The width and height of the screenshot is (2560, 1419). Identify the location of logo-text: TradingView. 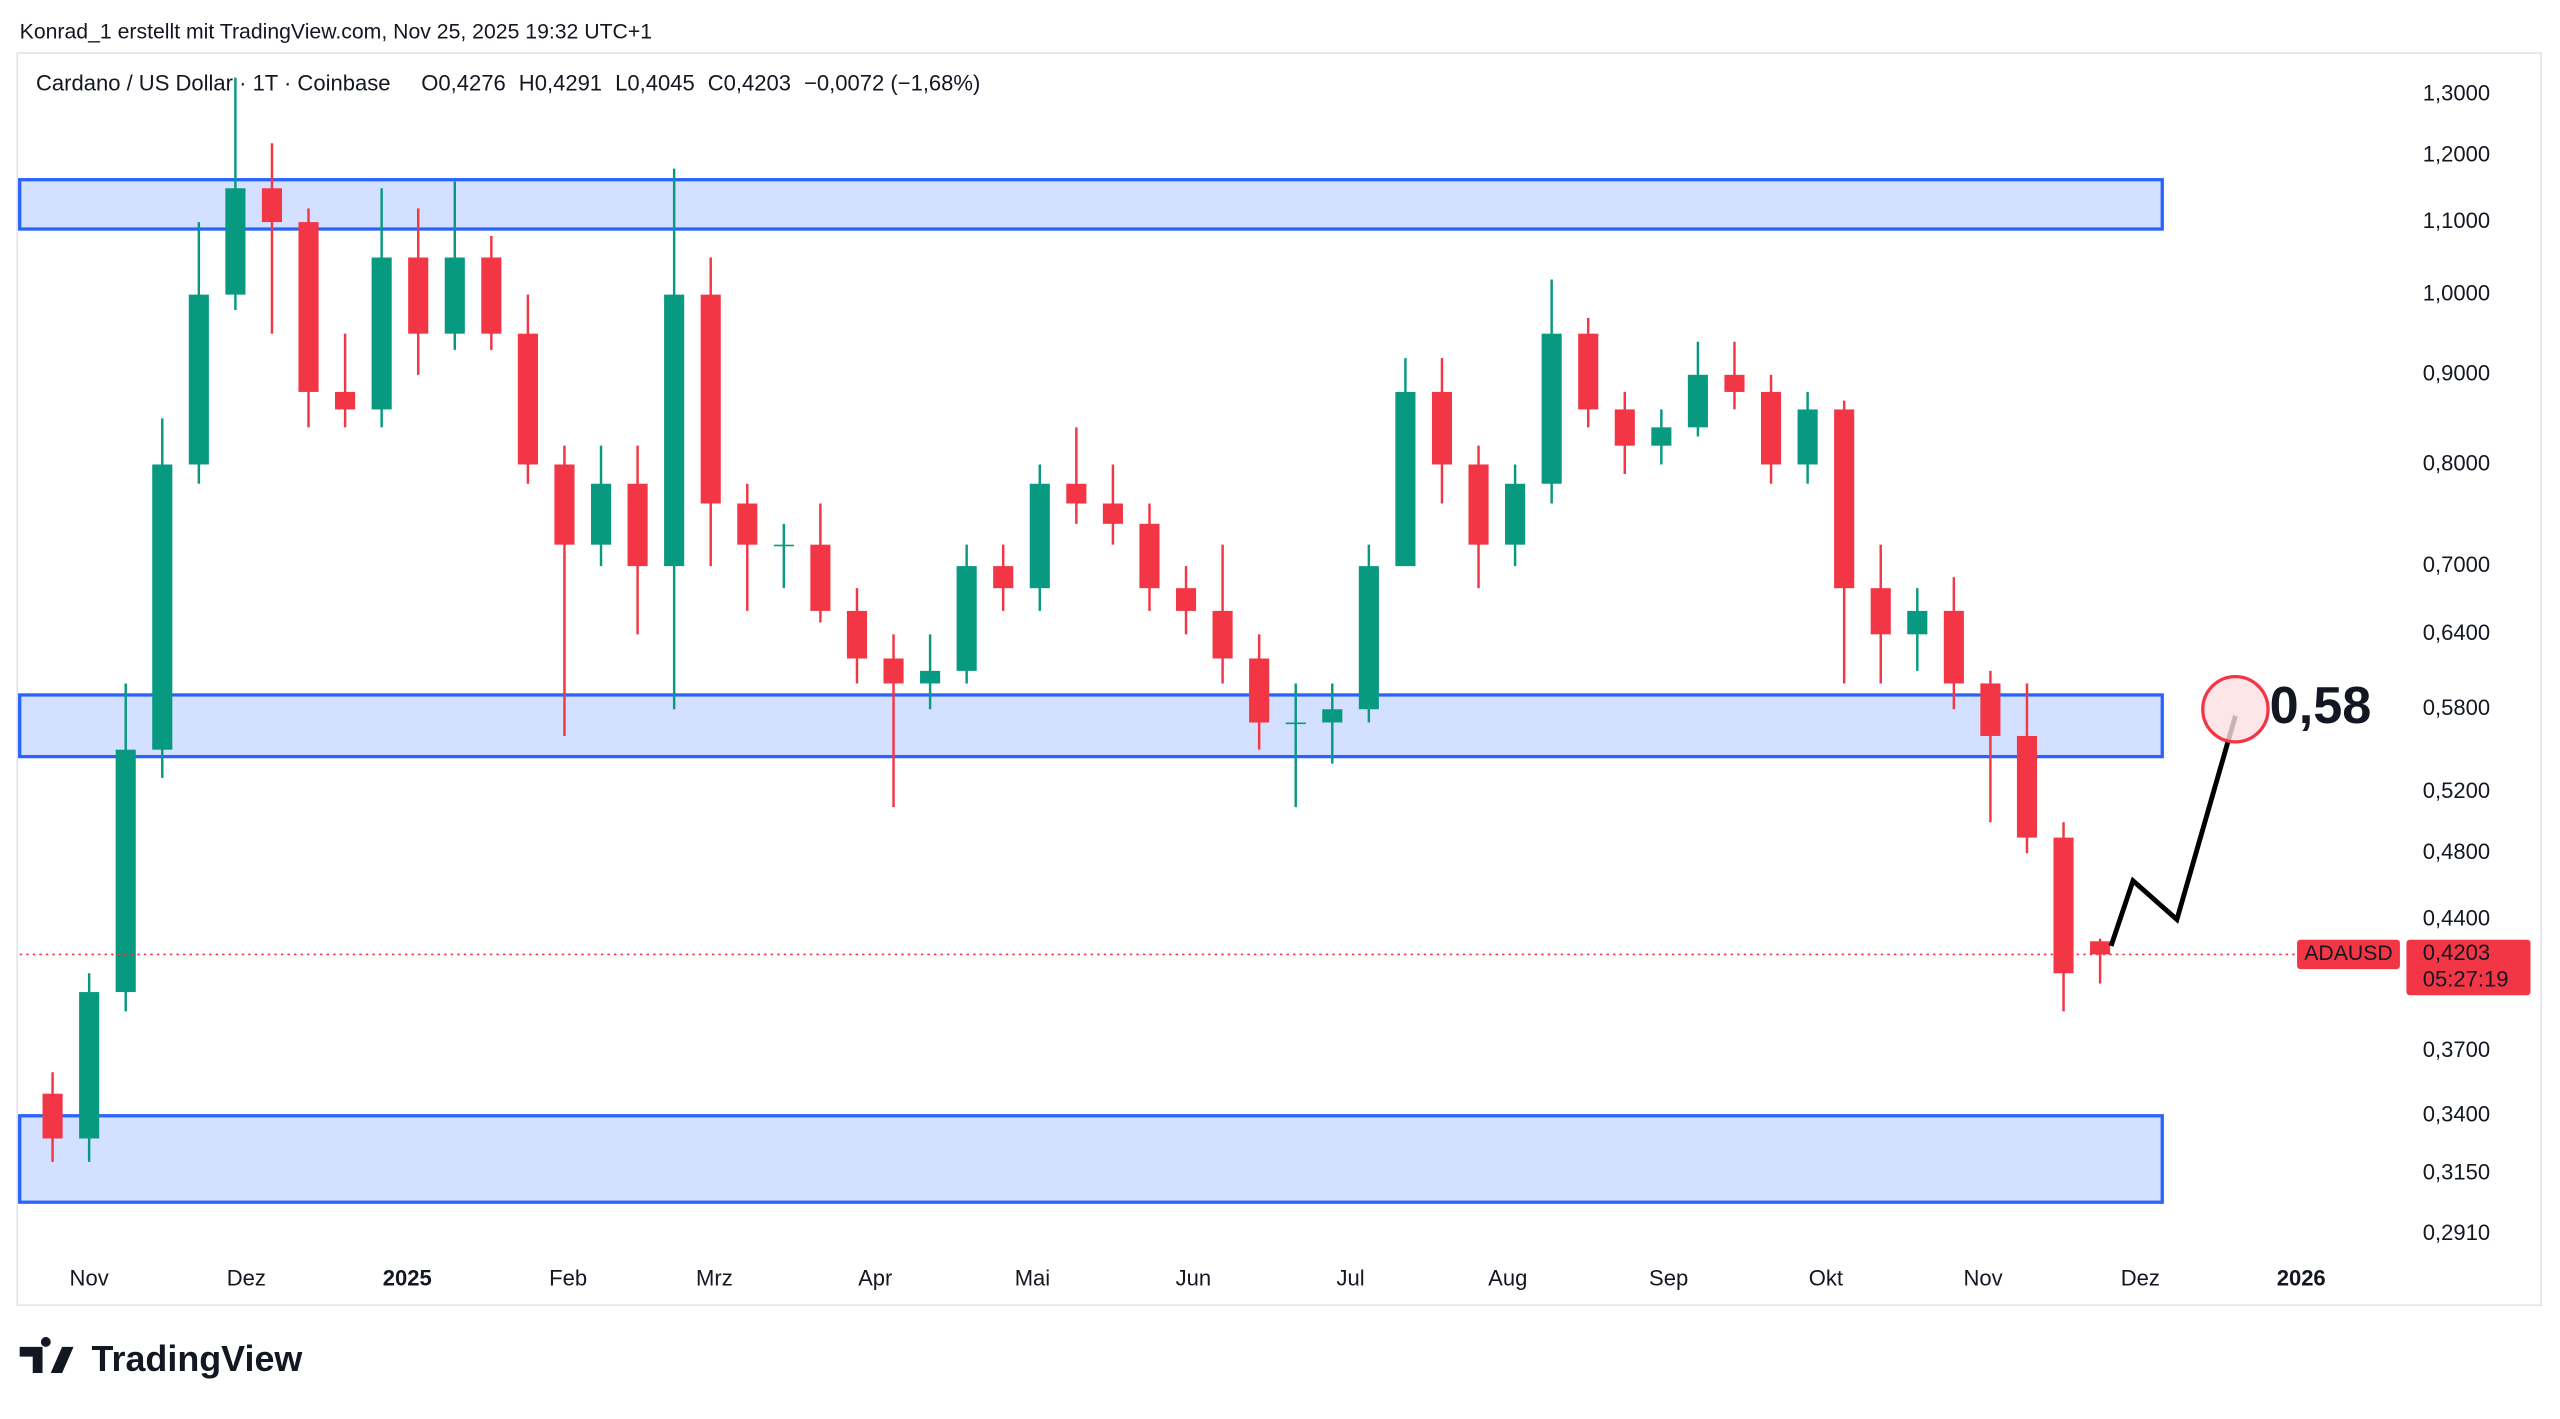
(197, 1358).